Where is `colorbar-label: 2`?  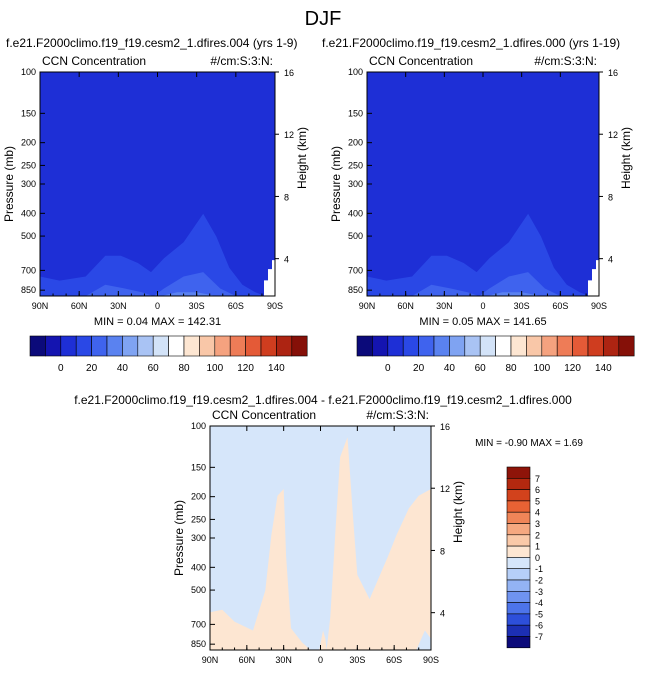 colorbar-label: 2 is located at coordinates (537, 535).